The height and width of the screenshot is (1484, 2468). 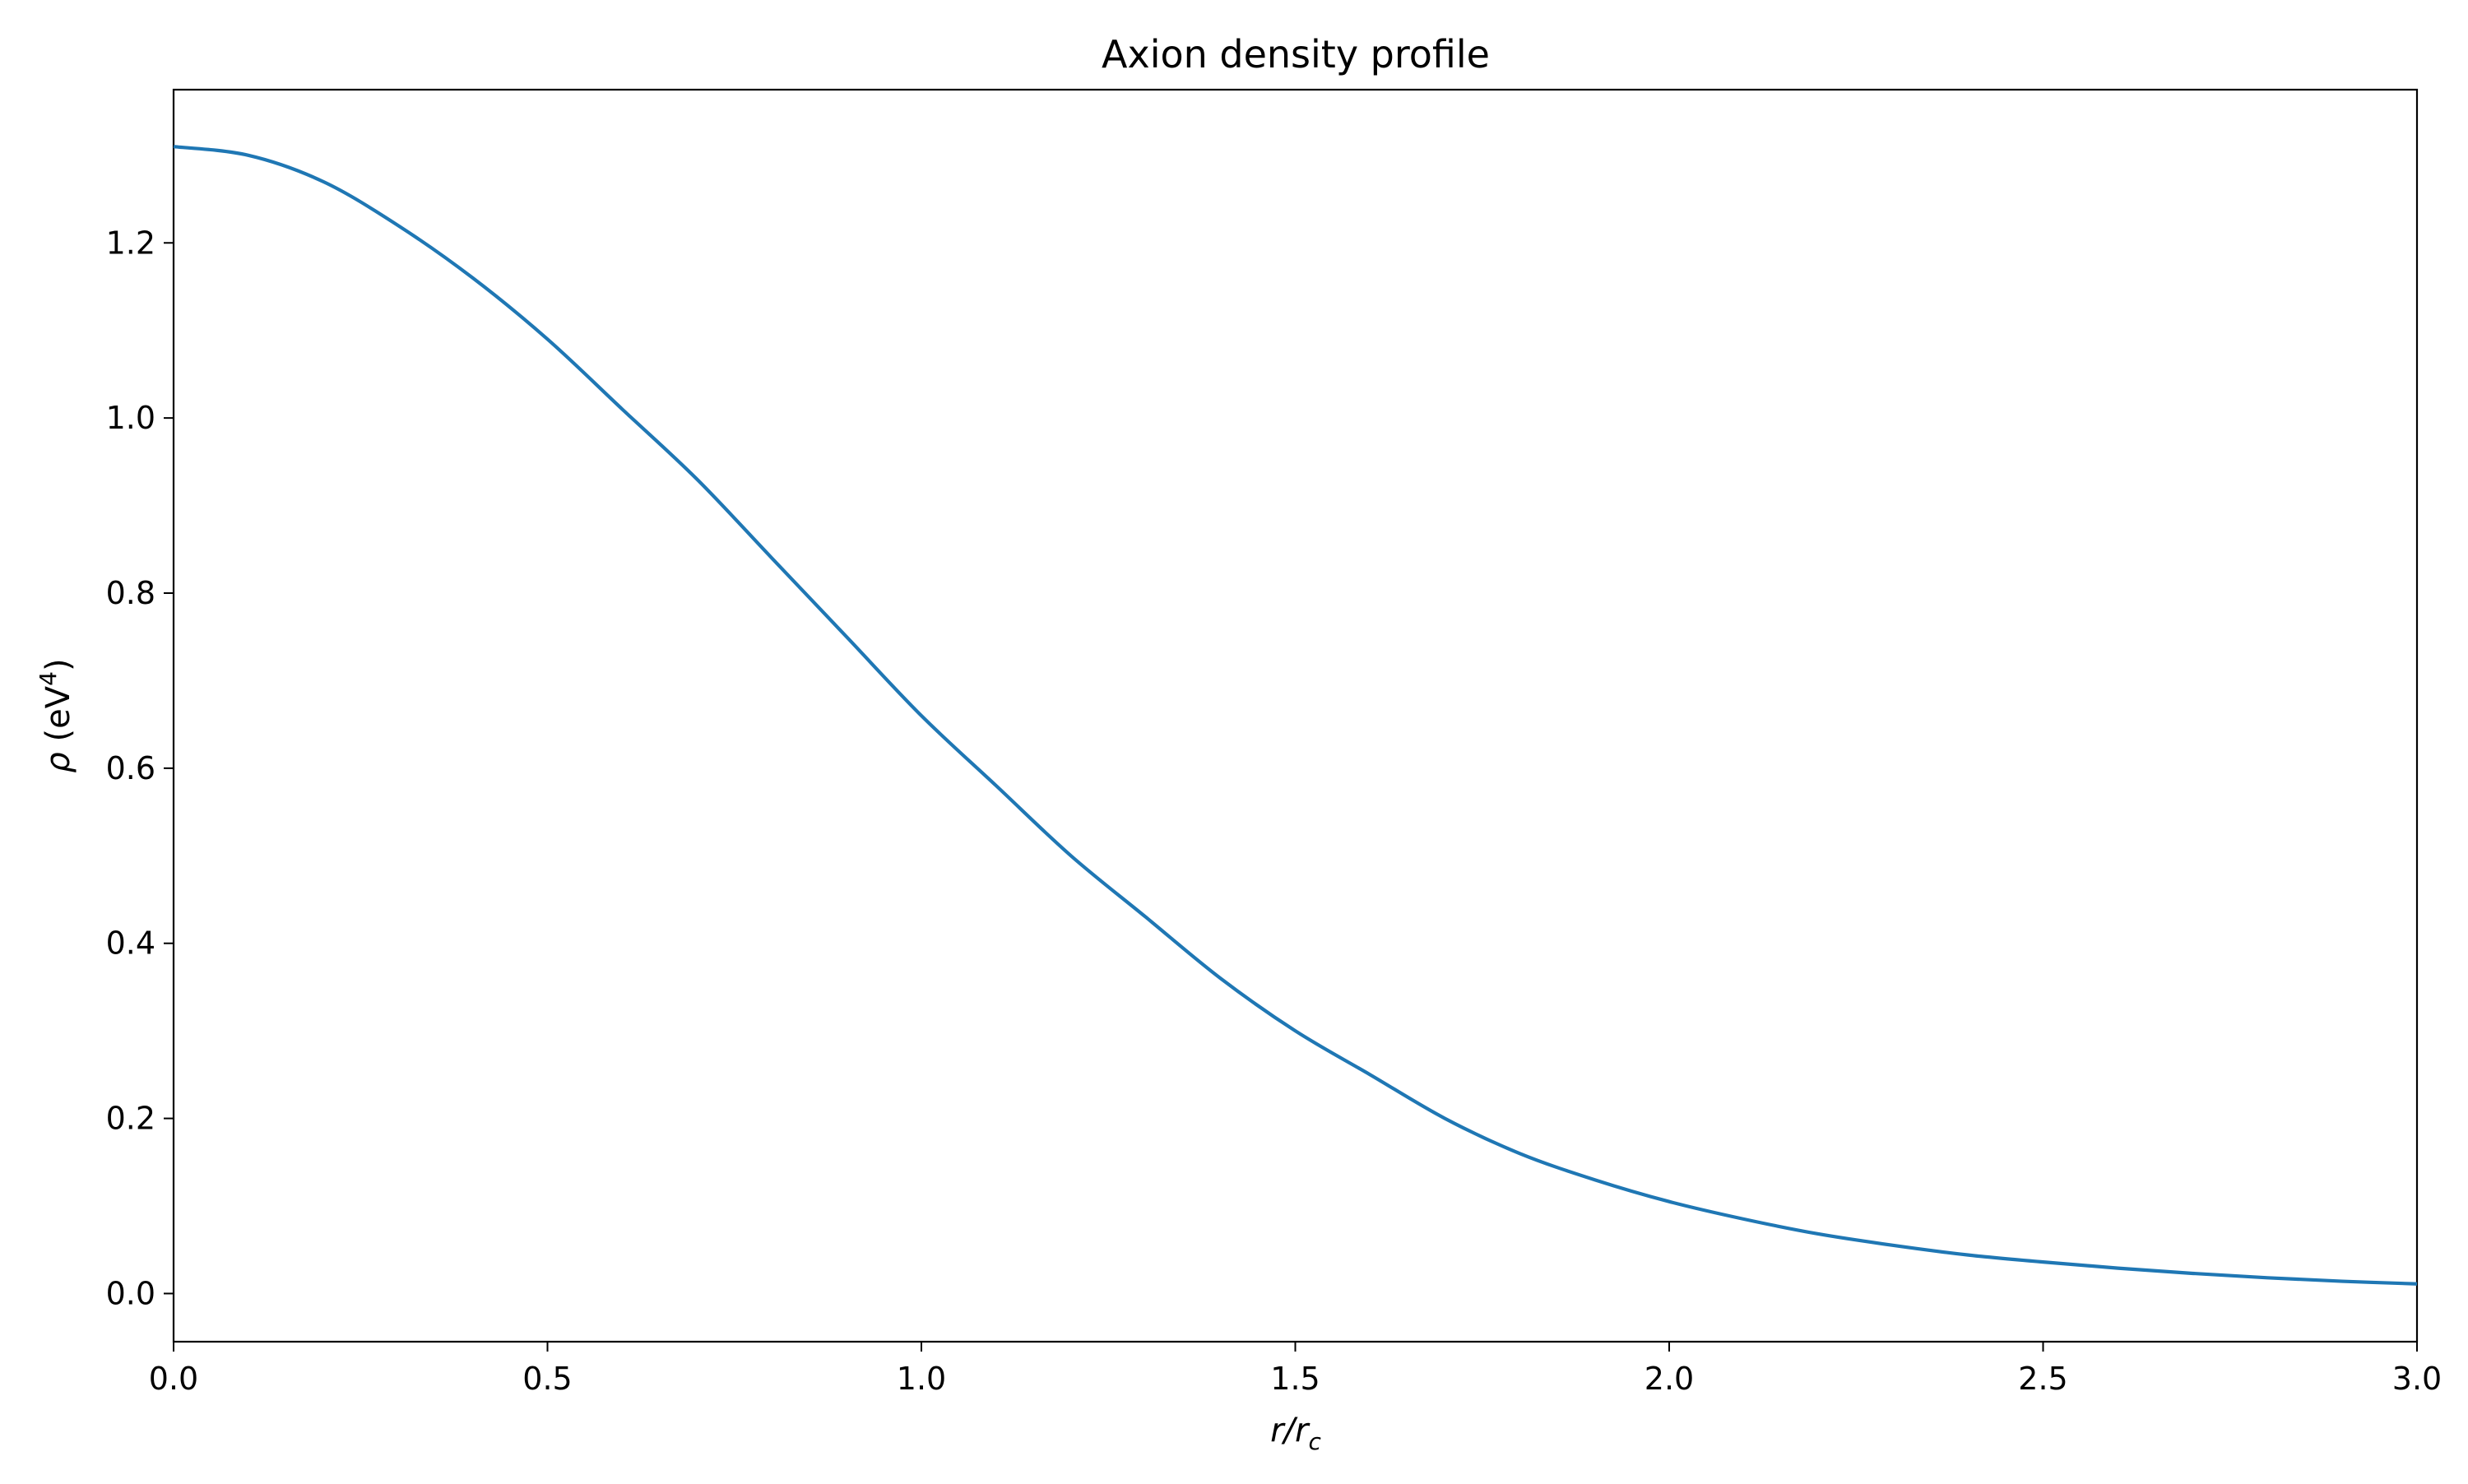 I want to click on chart-title: Axion density profile, so click(x=1296, y=54).